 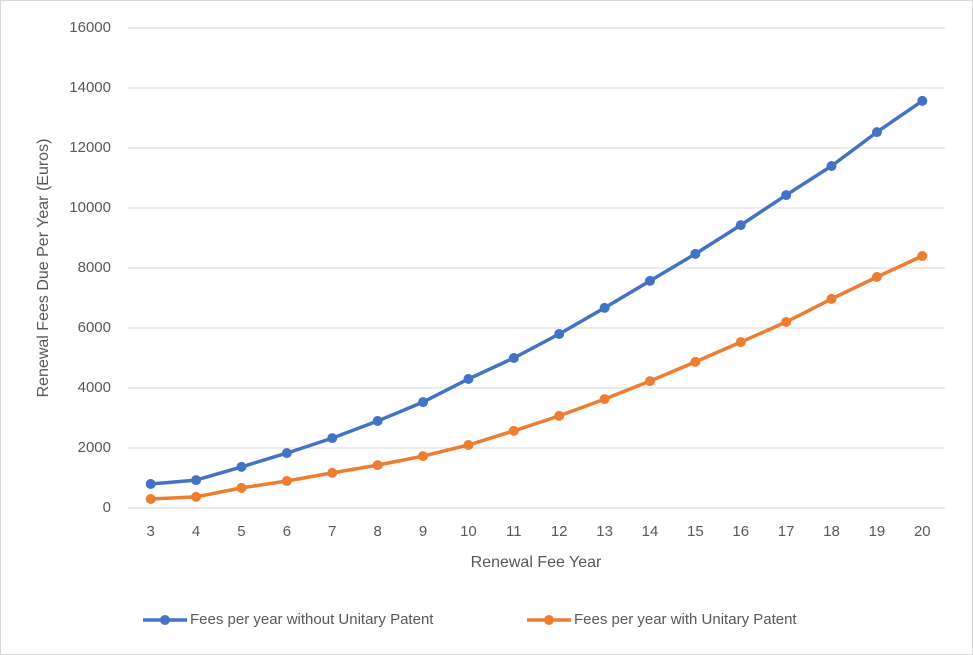 What do you see at coordinates (90, 87) in the screenshot?
I see `y-tick-label: 14000` at bounding box center [90, 87].